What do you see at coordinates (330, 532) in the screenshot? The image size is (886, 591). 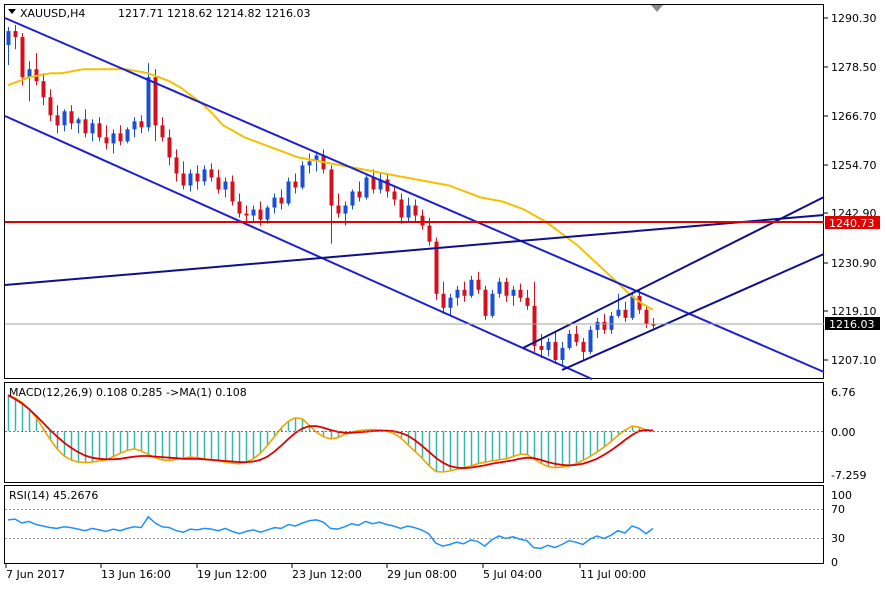 I see `rsi-line` at bounding box center [330, 532].